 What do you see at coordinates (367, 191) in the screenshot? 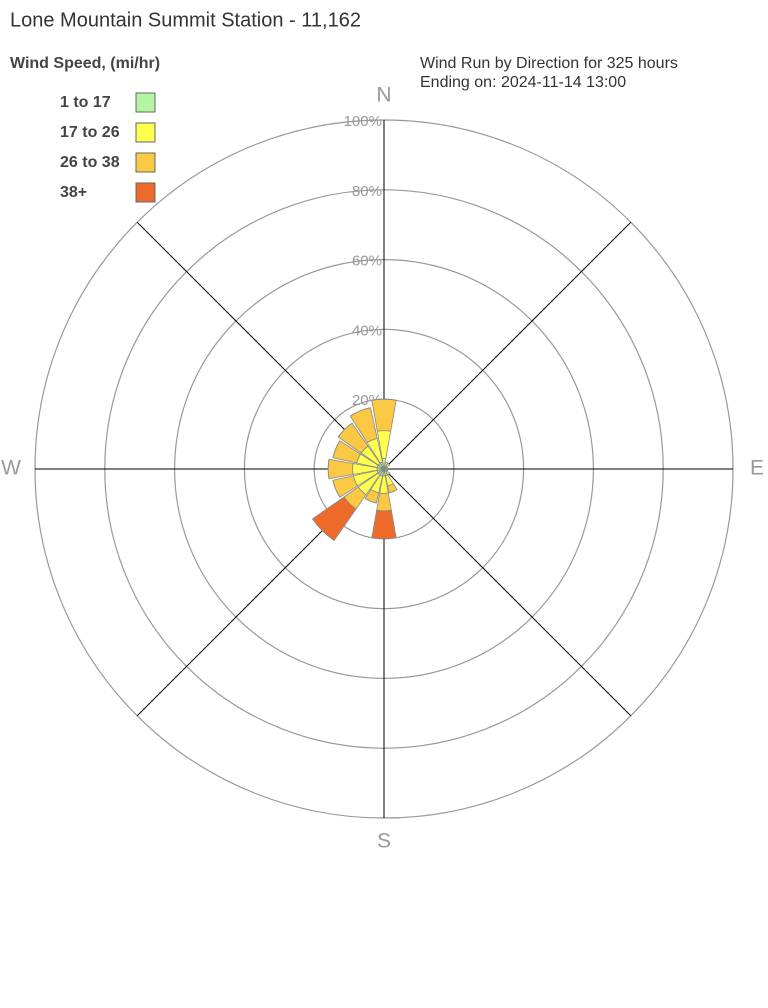
I see `r-tick-label: 80%` at bounding box center [367, 191].